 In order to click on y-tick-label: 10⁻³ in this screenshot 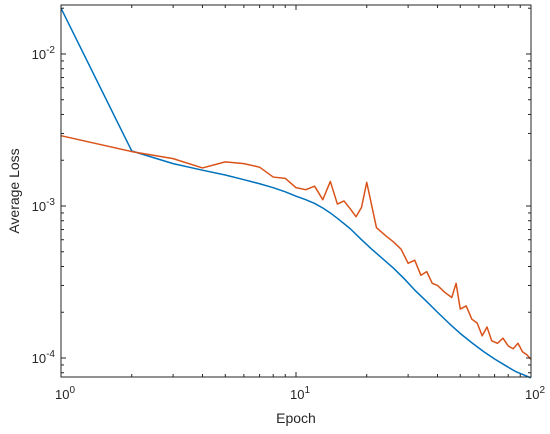, I will do `click(44, 205)`.